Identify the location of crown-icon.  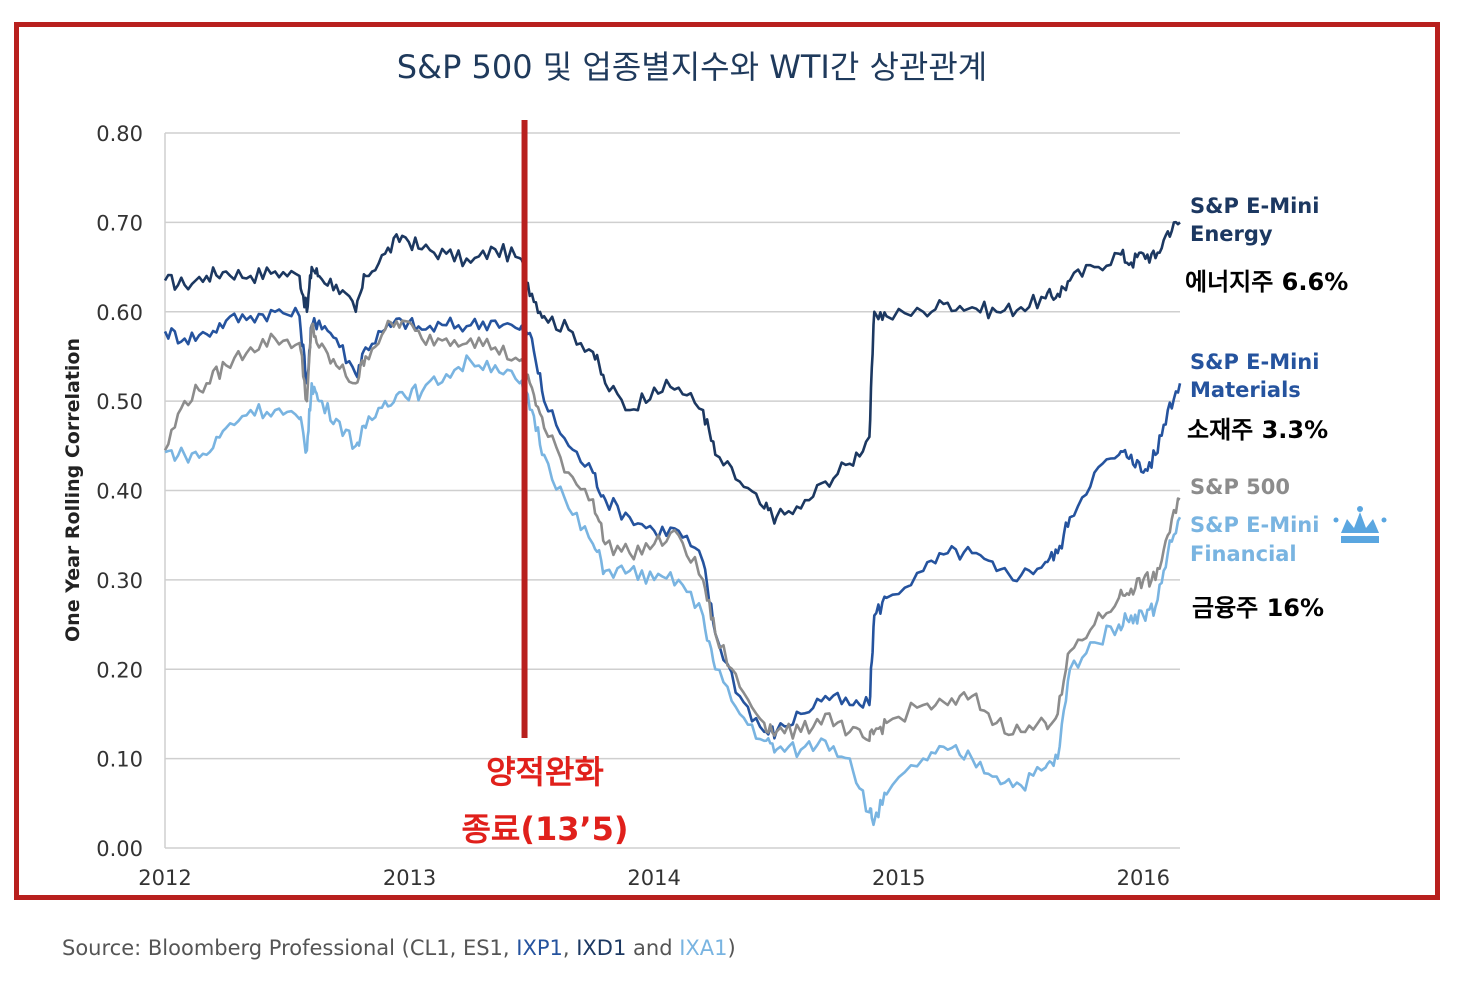
(1360, 524).